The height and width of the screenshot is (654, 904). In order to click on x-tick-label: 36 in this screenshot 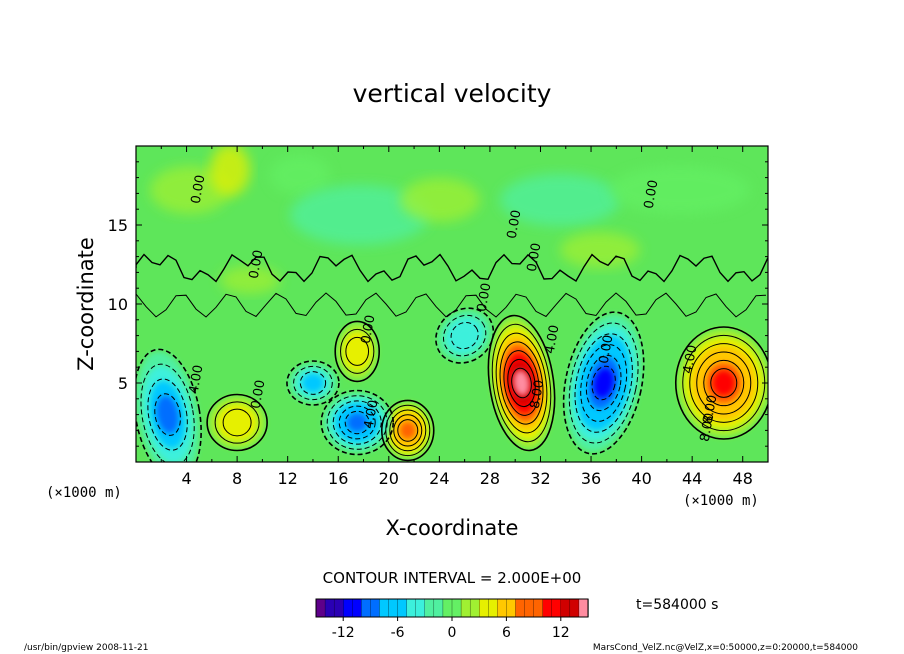, I will do `click(591, 478)`.